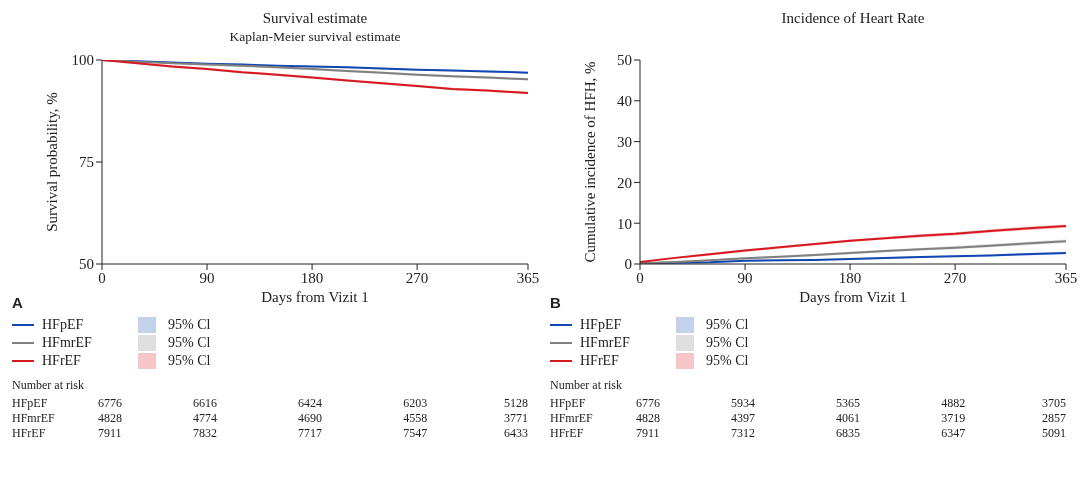 The height and width of the screenshot is (490, 1092). What do you see at coordinates (310, 403) in the screenshot?
I see `text: 6424` at bounding box center [310, 403].